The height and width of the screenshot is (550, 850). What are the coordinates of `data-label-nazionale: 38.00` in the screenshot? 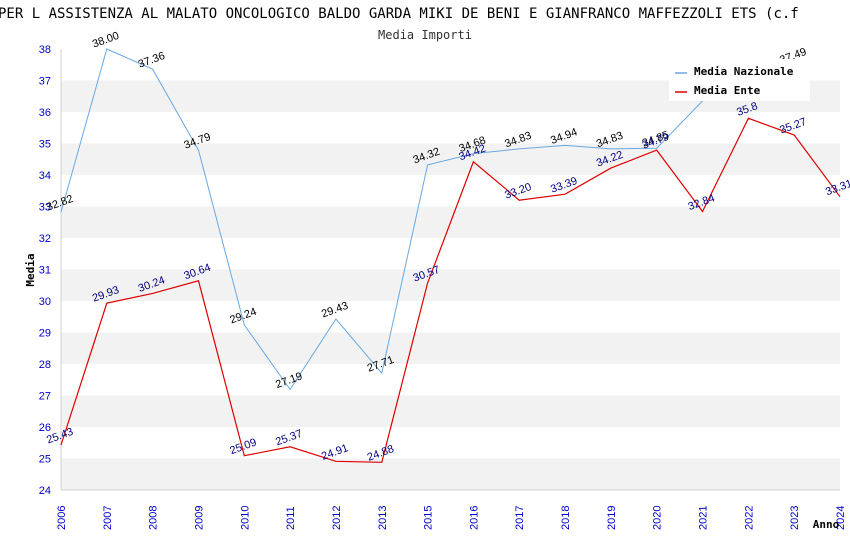 It's located at (106, 40).